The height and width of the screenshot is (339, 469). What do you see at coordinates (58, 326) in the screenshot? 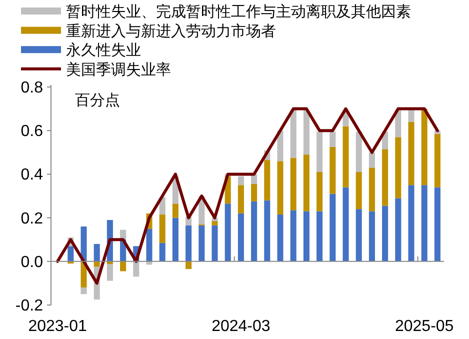
I see `x-tick-label: 2023-01` at bounding box center [58, 326].